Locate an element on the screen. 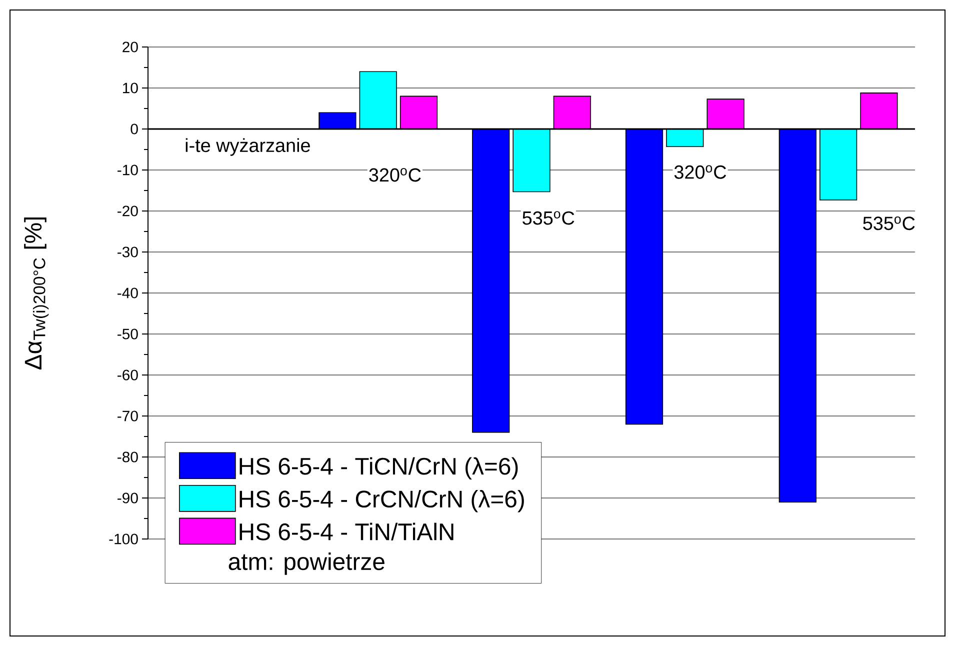 The height and width of the screenshot is (646, 957). y-tick-label: -20 is located at coordinates (128, 211).